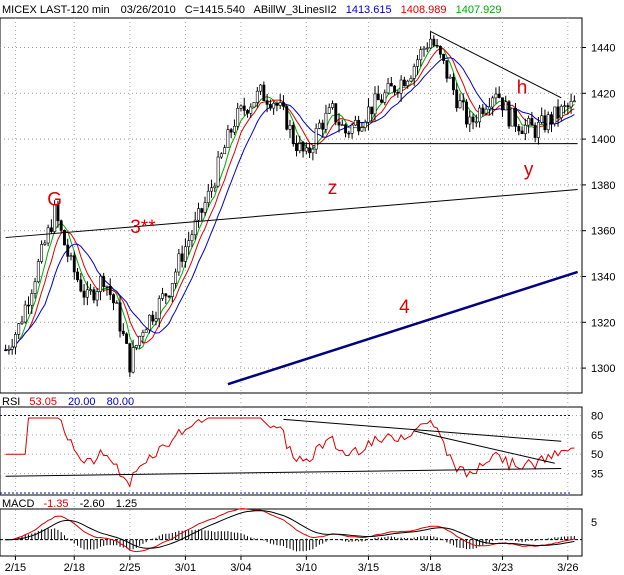  I want to click on wave-label: 3**, so click(143, 227).